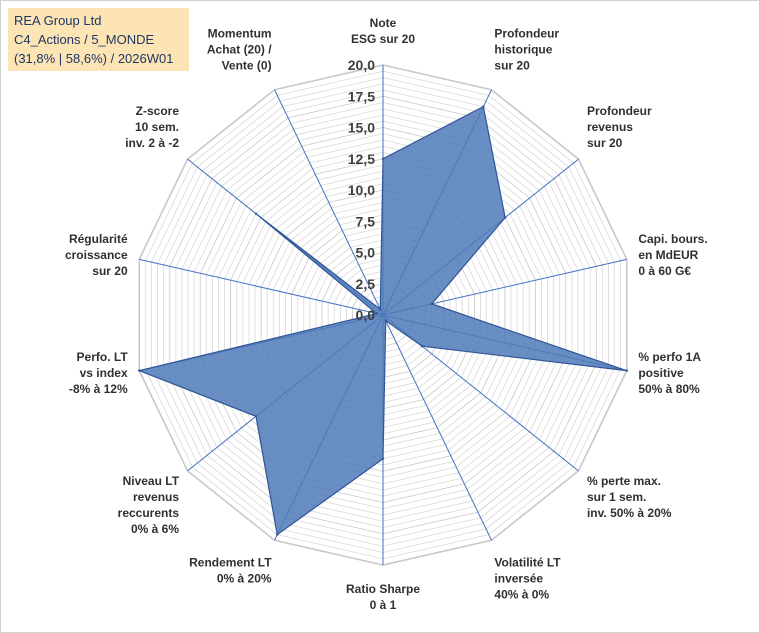  I want to click on axis-label: Rendement LT 0% à 20%, so click(230, 571).